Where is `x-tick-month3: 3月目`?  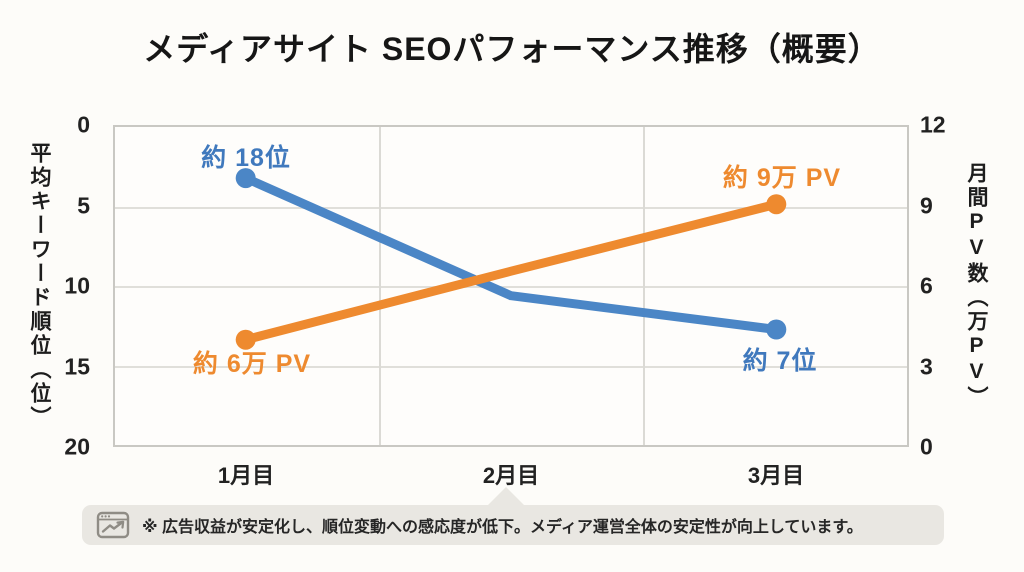
x-tick-month3: 3月目 is located at coordinates (776, 475).